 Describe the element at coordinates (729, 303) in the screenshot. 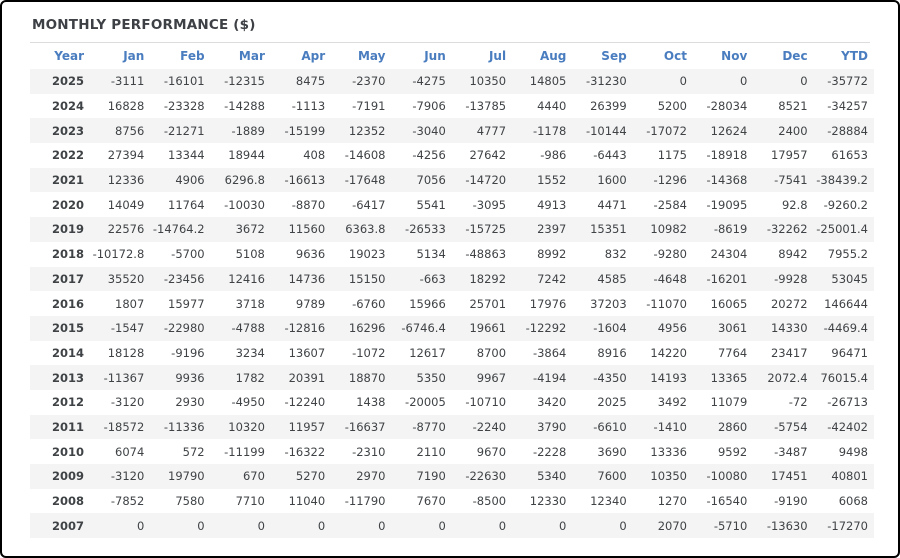

I see `value-cell: 16065` at that location.